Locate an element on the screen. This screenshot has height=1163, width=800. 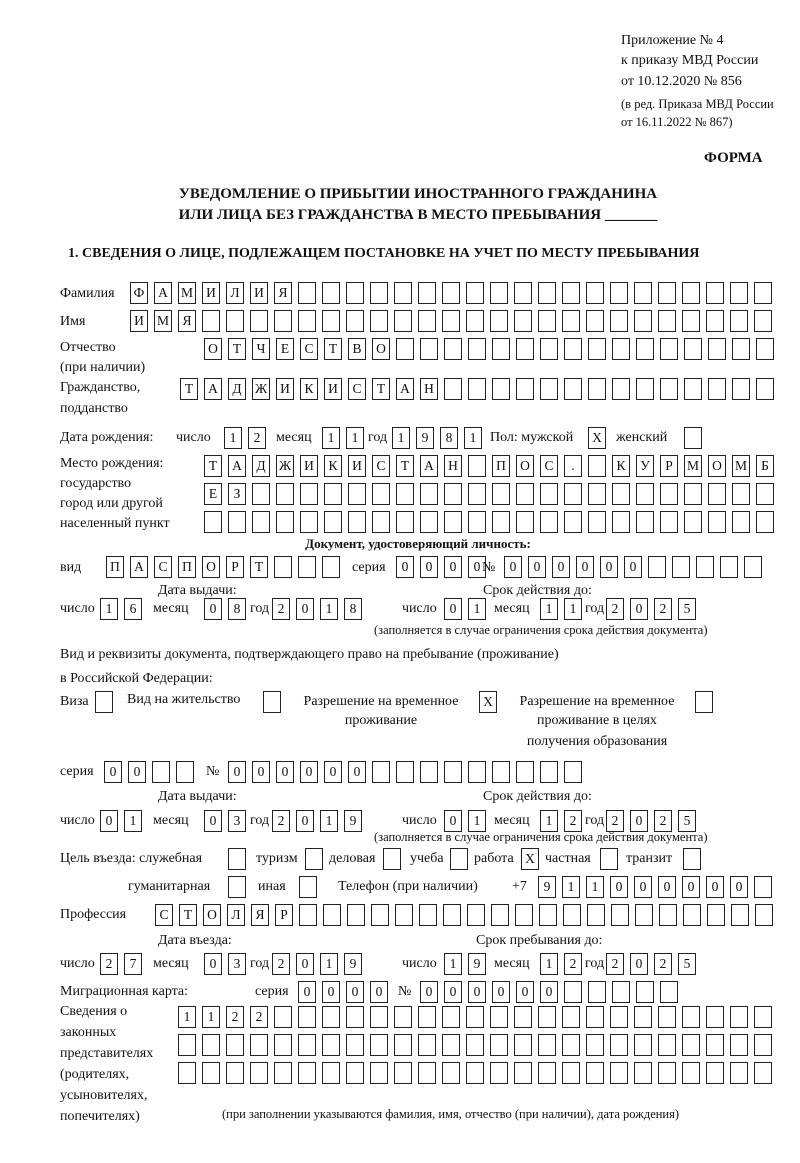
form-cell: И is located at coordinates (139, 321).